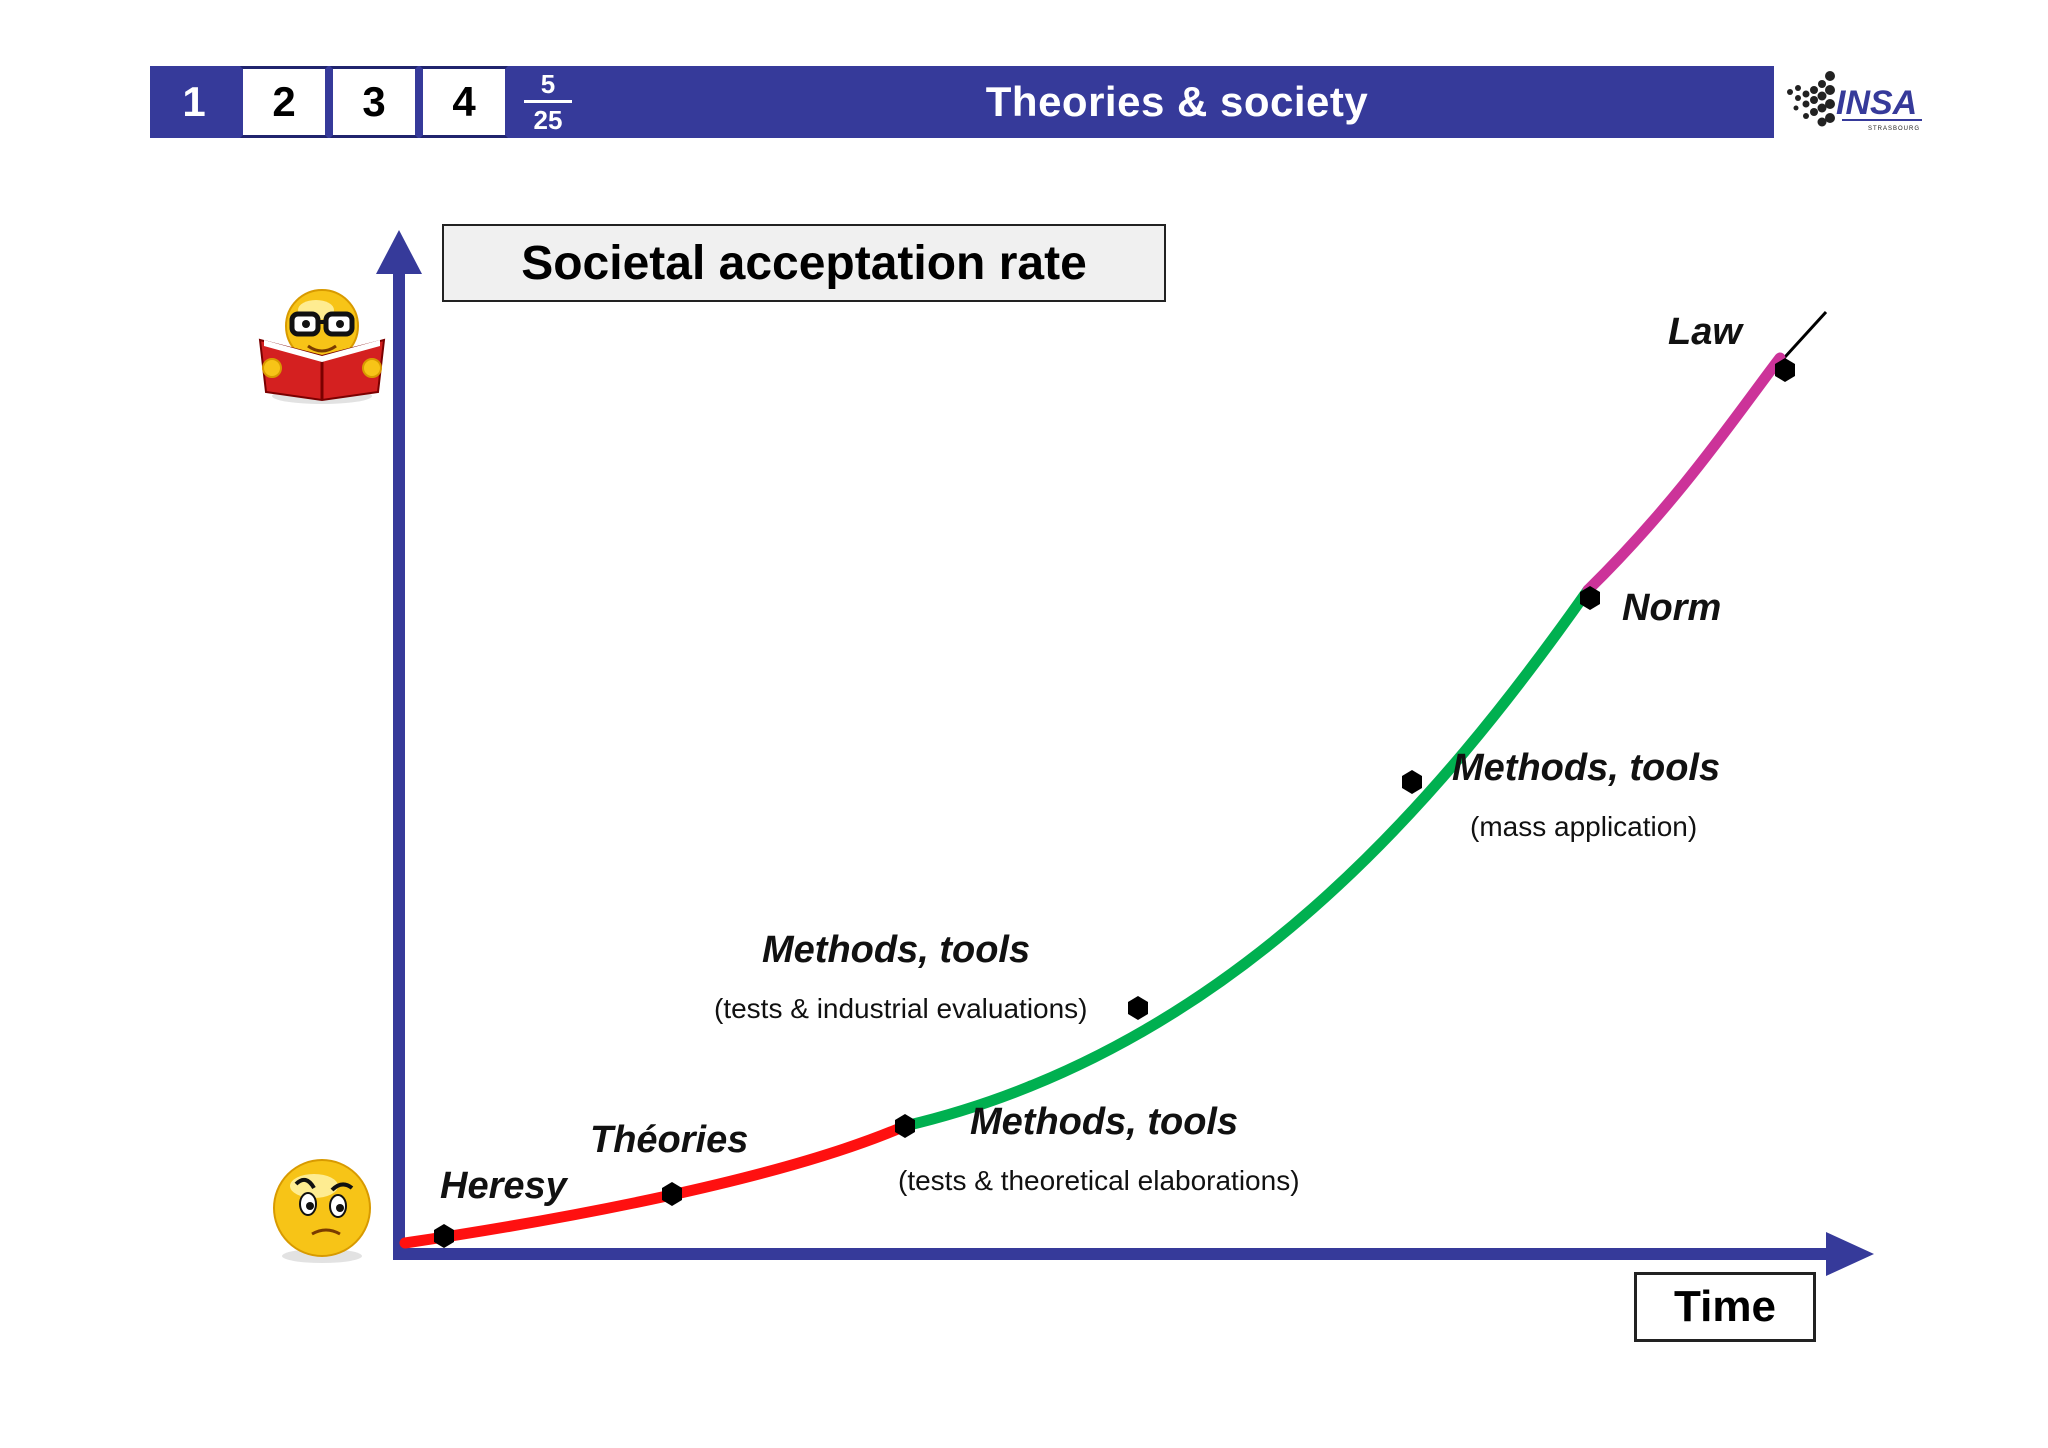  Describe the element at coordinates (1684, 474) in the screenshot. I see `curve-magenta-segment` at that location.